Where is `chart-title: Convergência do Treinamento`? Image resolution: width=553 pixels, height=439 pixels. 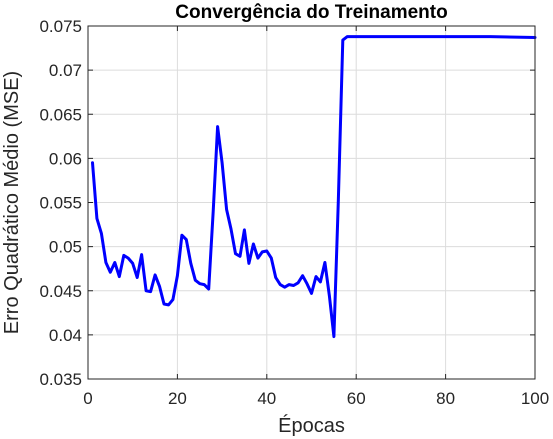
chart-title: Convergência do Treinamento is located at coordinates (311, 12).